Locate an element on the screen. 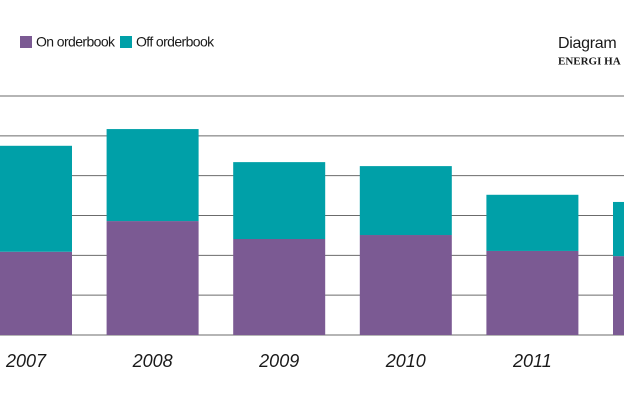 Image resolution: width=624 pixels, height=416 pixels. legend-label: On orderbook is located at coordinates (76, 42).